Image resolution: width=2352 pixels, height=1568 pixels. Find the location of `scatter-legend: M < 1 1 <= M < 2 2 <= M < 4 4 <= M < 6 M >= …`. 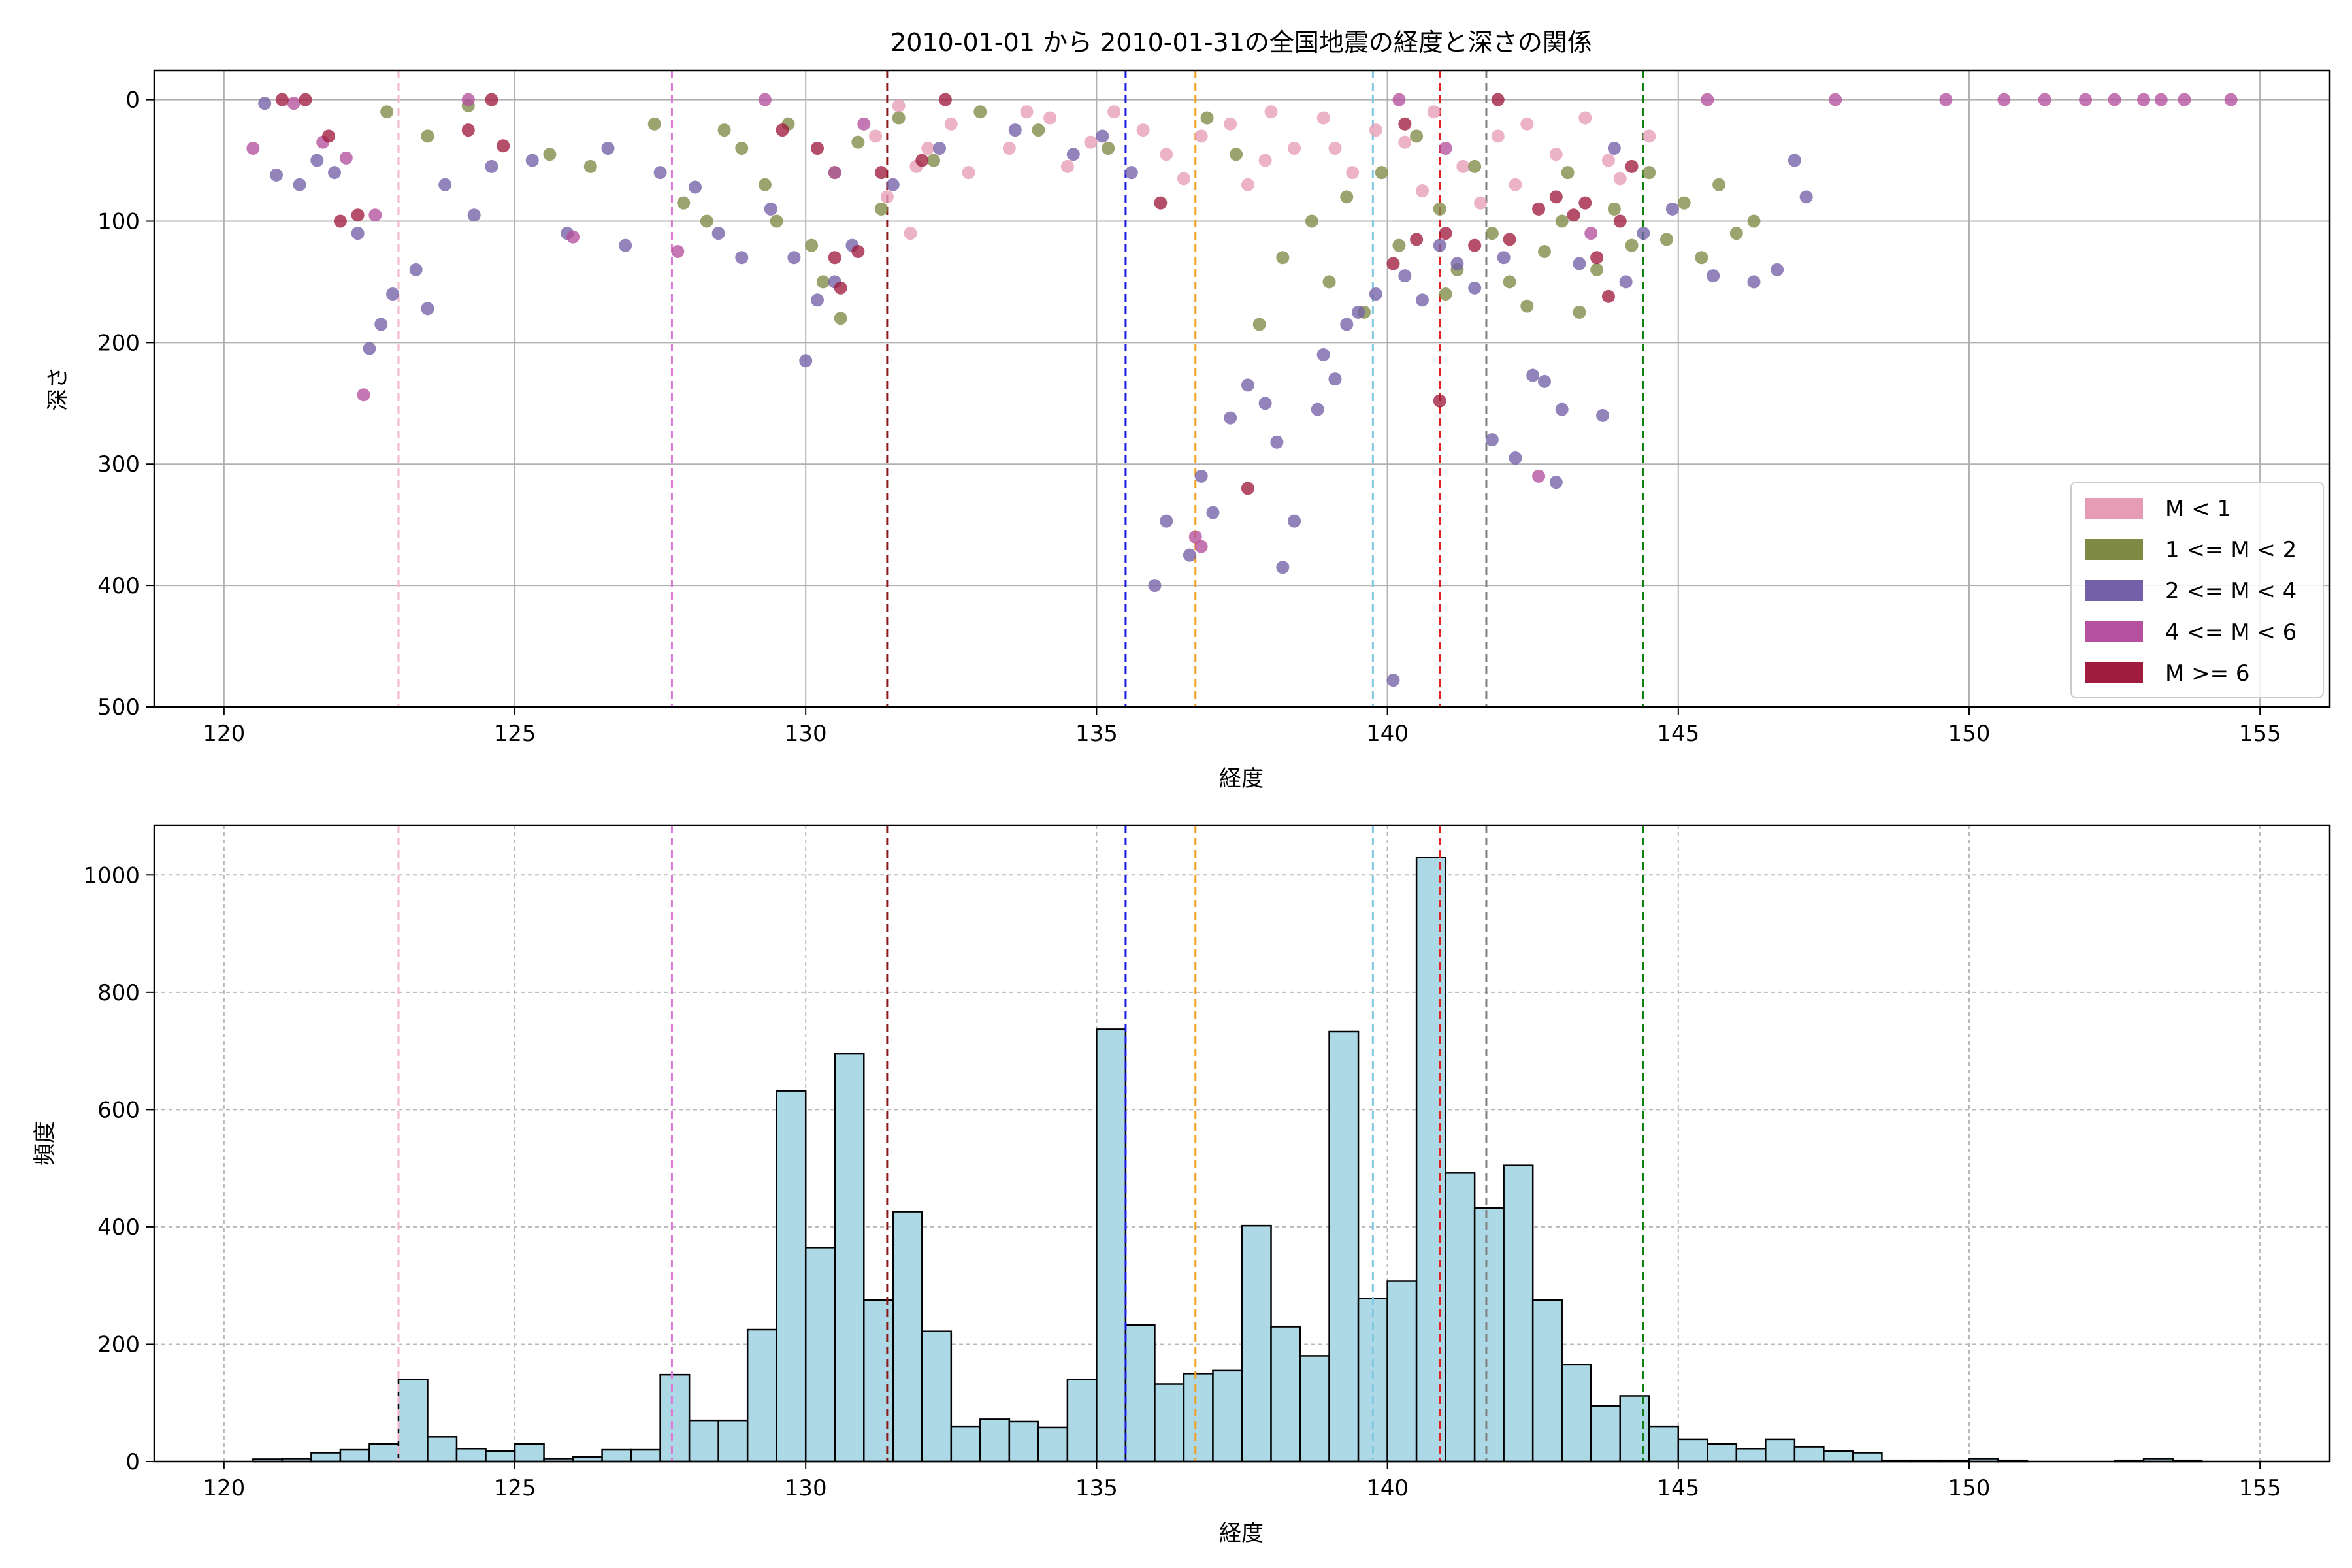

scatter-legend: M < 1 1 <= M < 2 2 <= M < 4 4 <= M < 6 M >= … is located at coordinates (2197, 590).